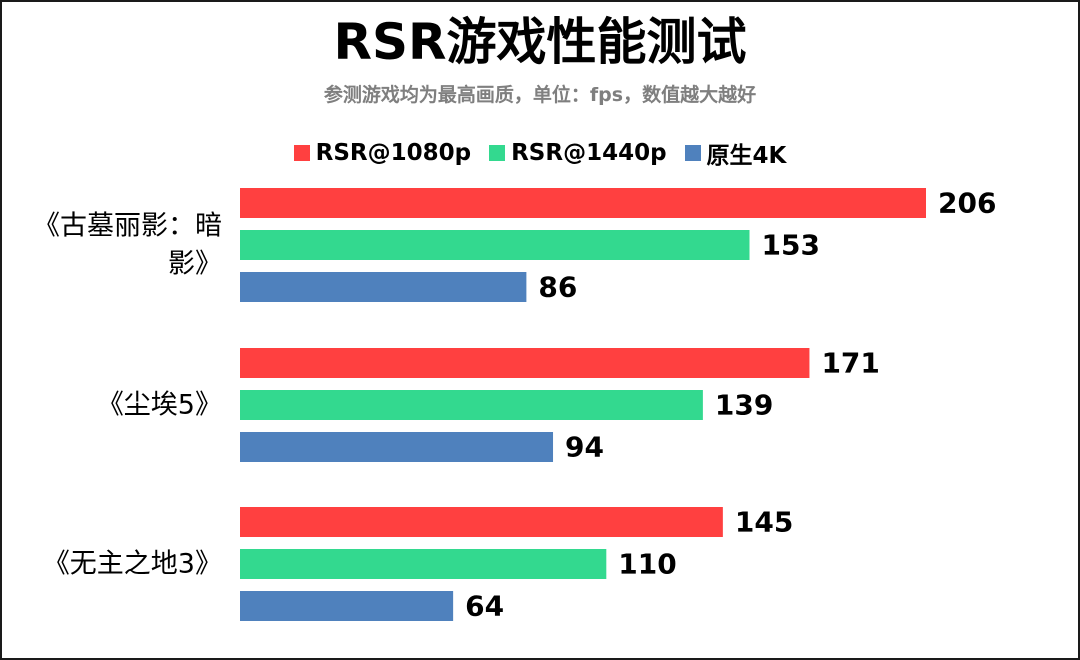 This screenshot has height=660, width=1080. What do you see at coordinates (301, 153) in the screenshot?
I see `legend-swatch-rsr-1080p` at bounding box center [301, 153].